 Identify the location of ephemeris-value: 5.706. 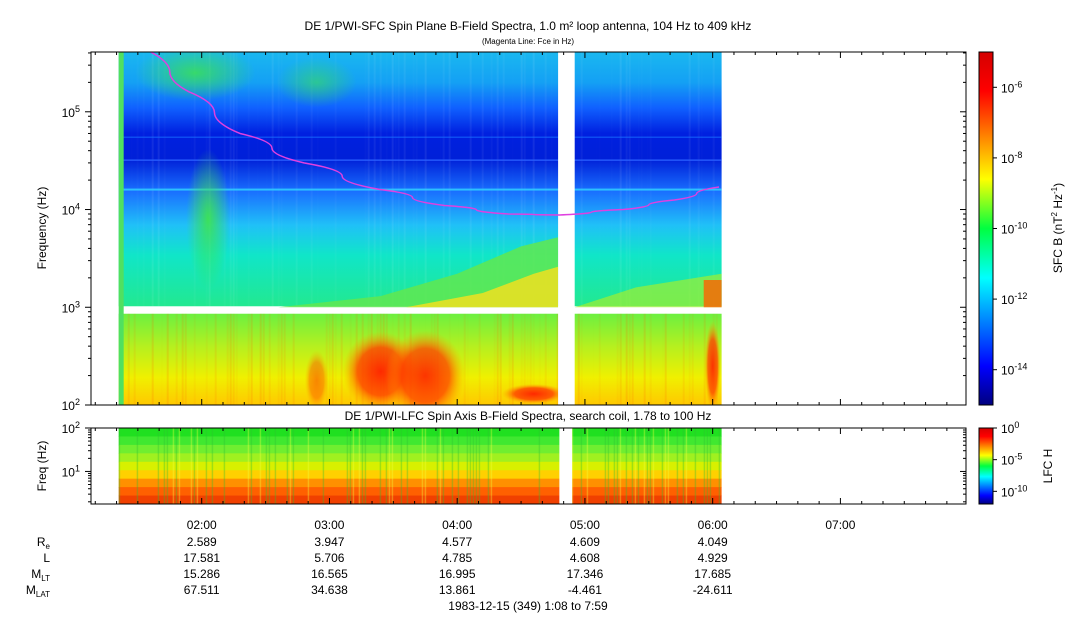
(329, 558).